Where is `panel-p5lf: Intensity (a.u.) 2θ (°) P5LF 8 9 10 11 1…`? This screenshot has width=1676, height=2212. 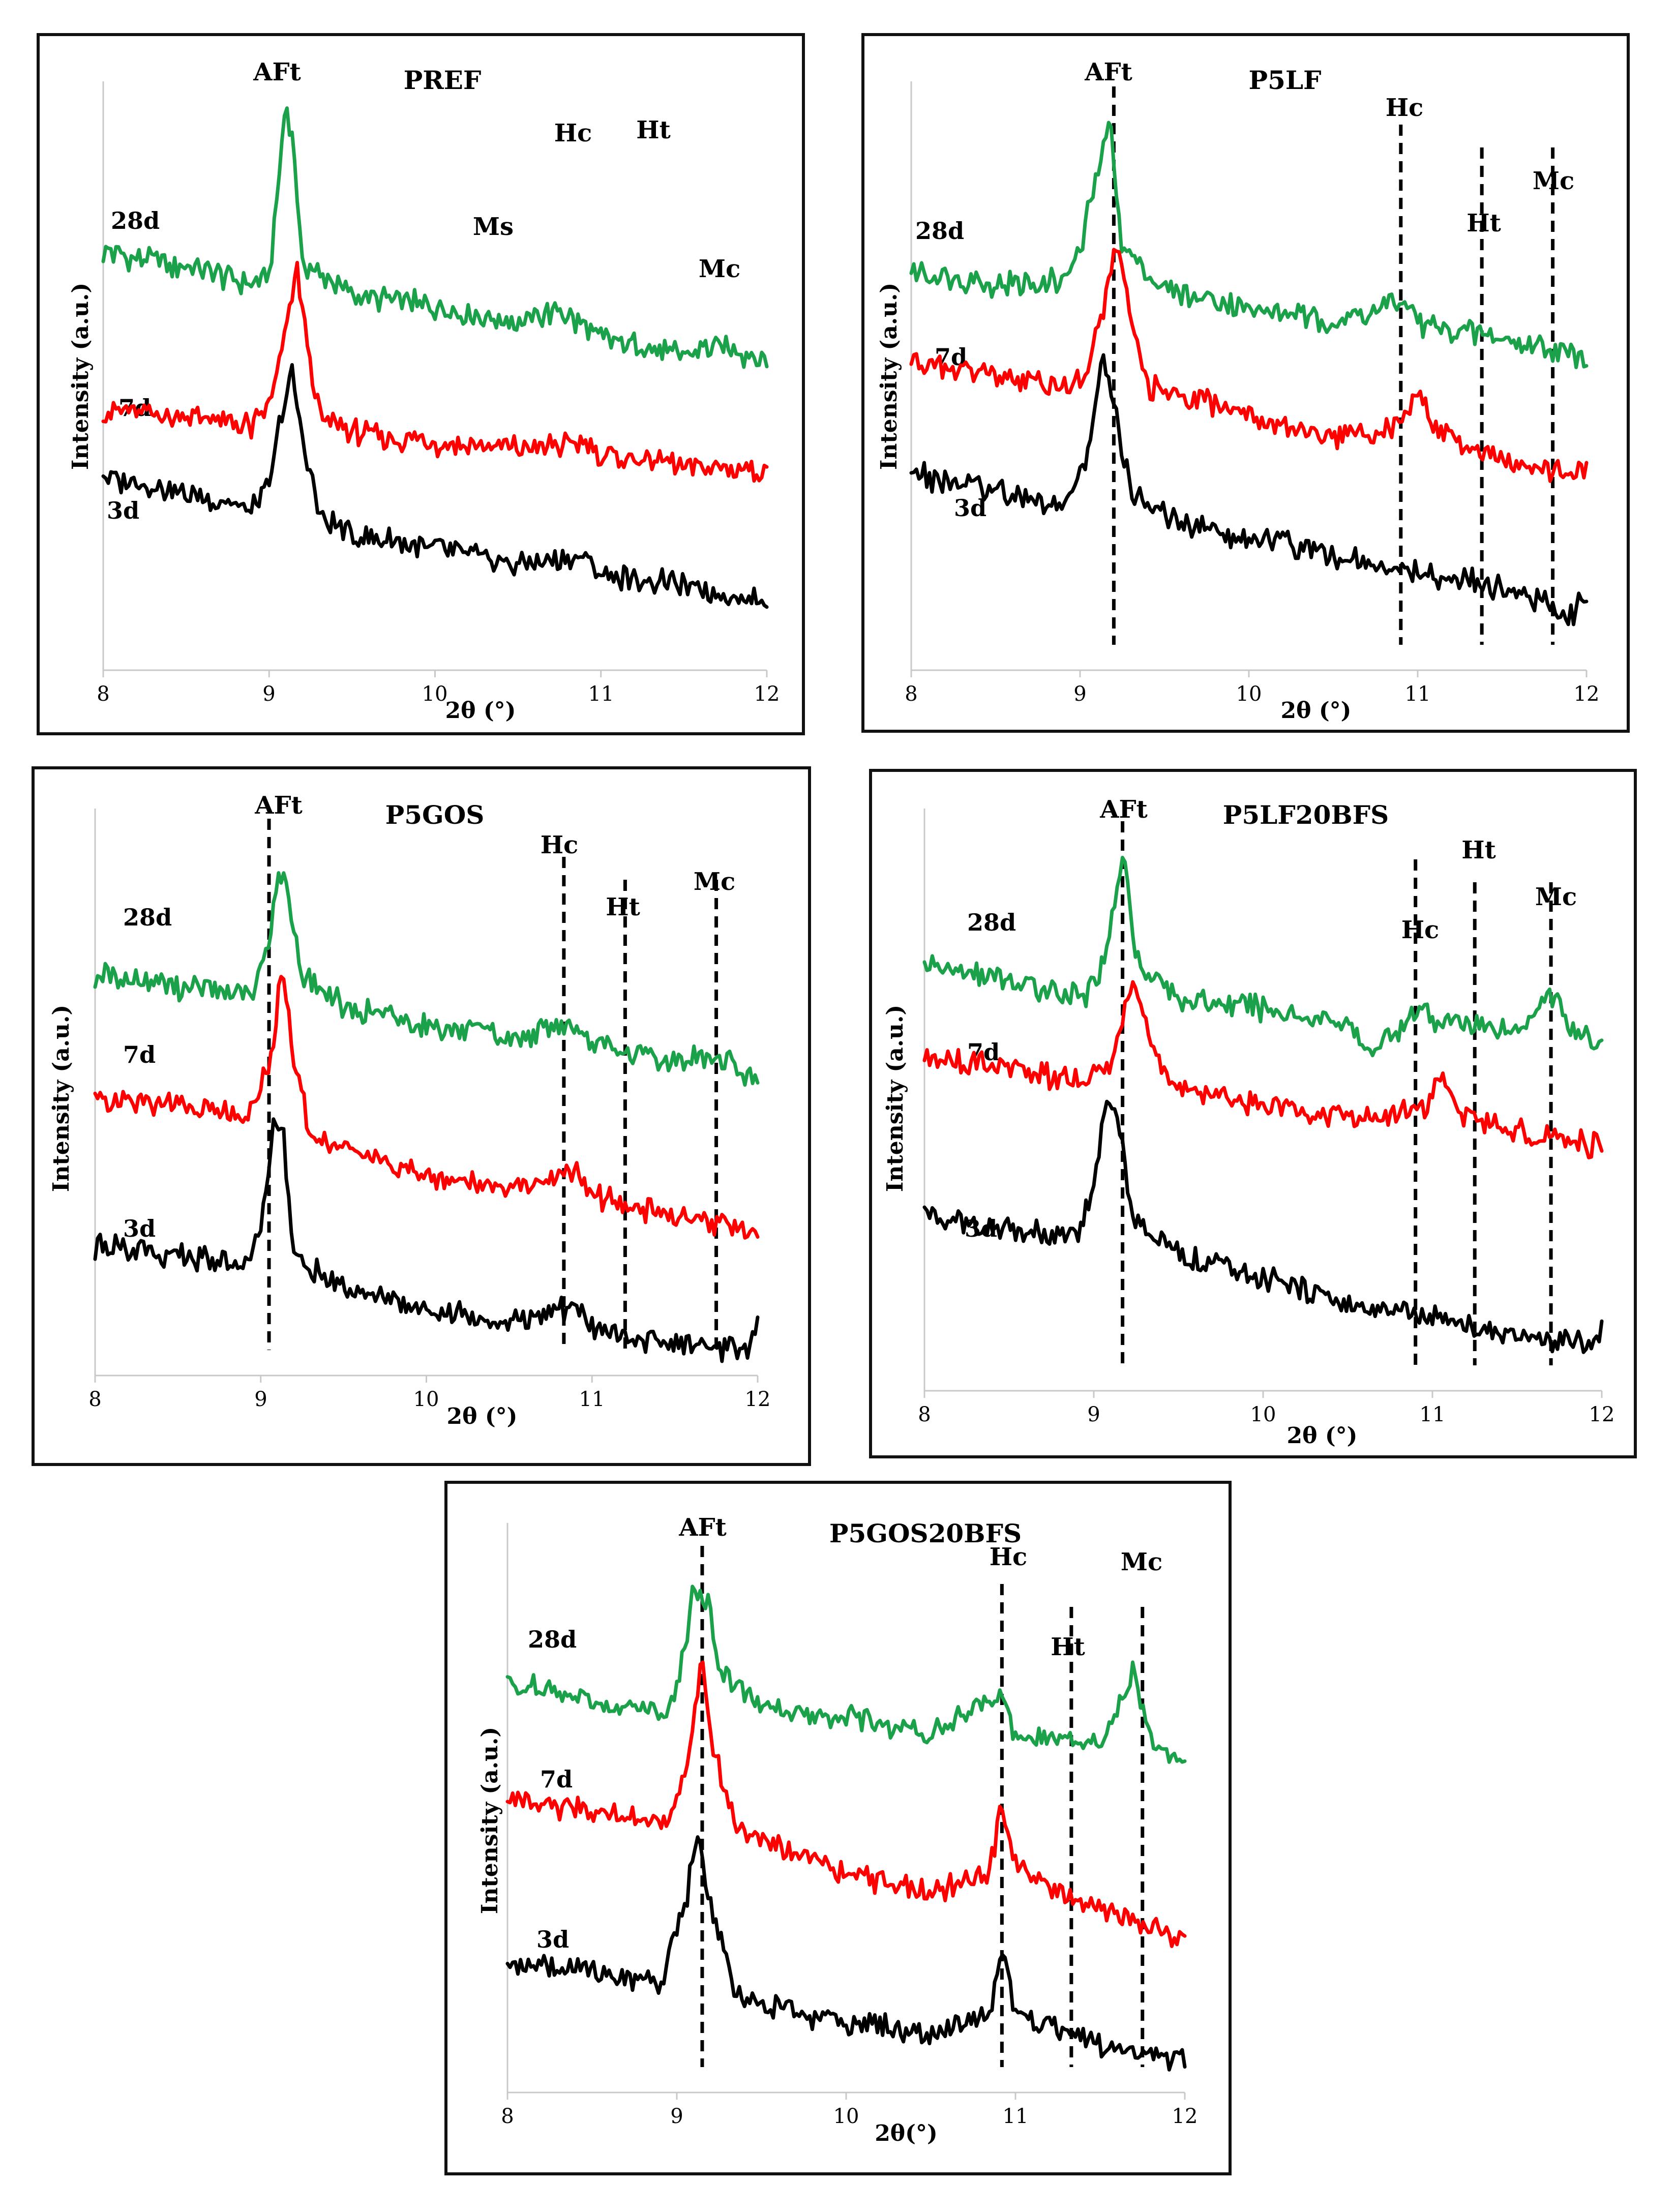 panel-p5lf: Intensity (a.u.) 2θ (°) P5LF 8 9 10 11 1… is located at coordinates (1246, 383).